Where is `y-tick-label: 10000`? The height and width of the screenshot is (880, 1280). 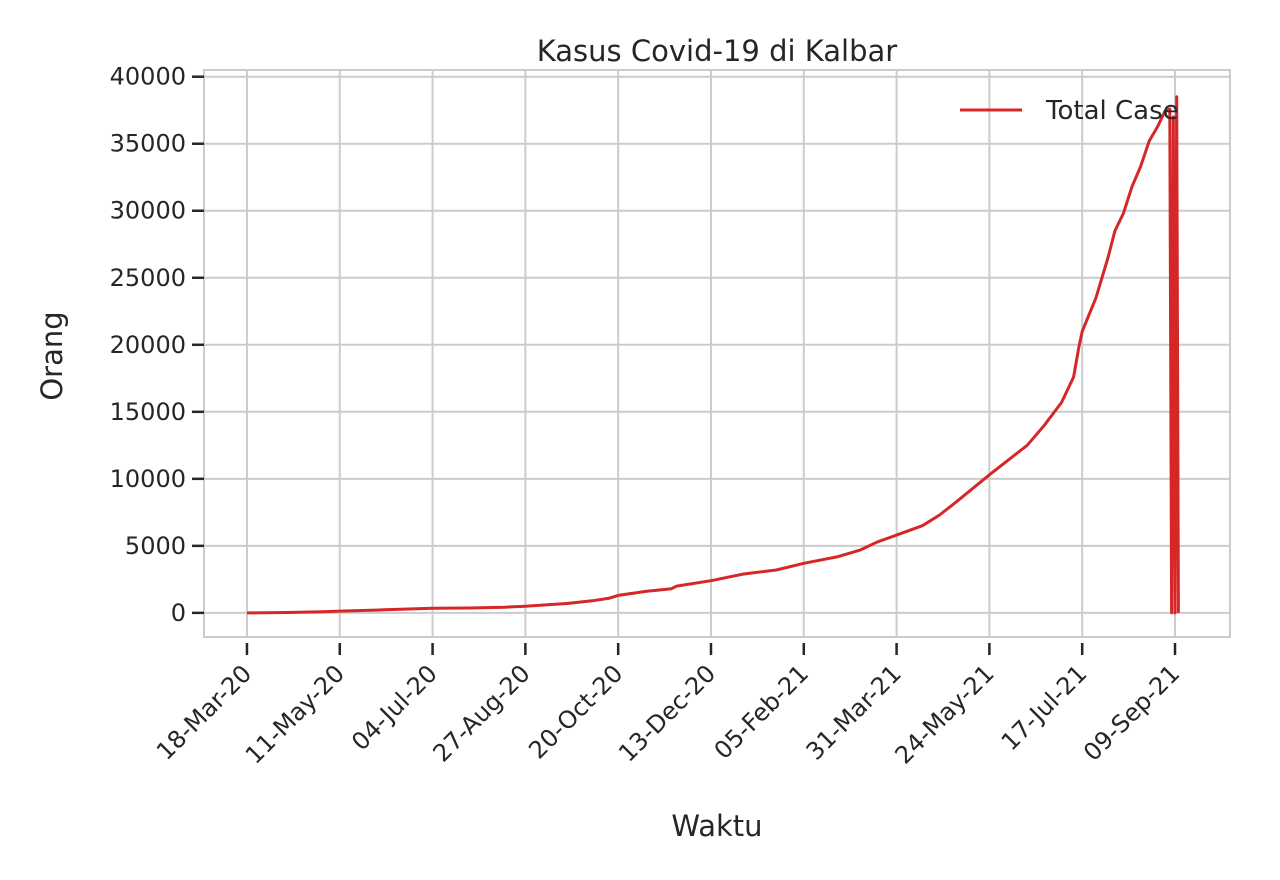 y-tick-label: 10000 is located at coordinates (148, 479).